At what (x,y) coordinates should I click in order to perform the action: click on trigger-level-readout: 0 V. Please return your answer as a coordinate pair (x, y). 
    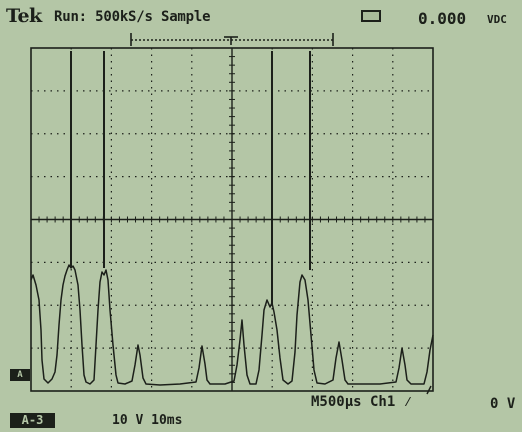
    Looking at the image, I should click on (503, 404).